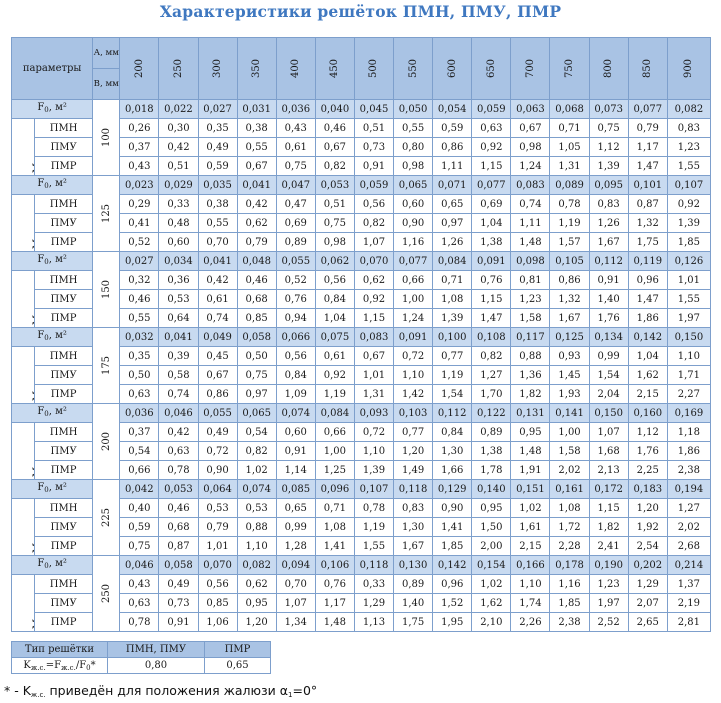 Image resolution: width=721 pixels, height=703 pixels. Describe the element at coordinates (413, 489) in the screenshot. I see `f0-value: 0,118` at that location.